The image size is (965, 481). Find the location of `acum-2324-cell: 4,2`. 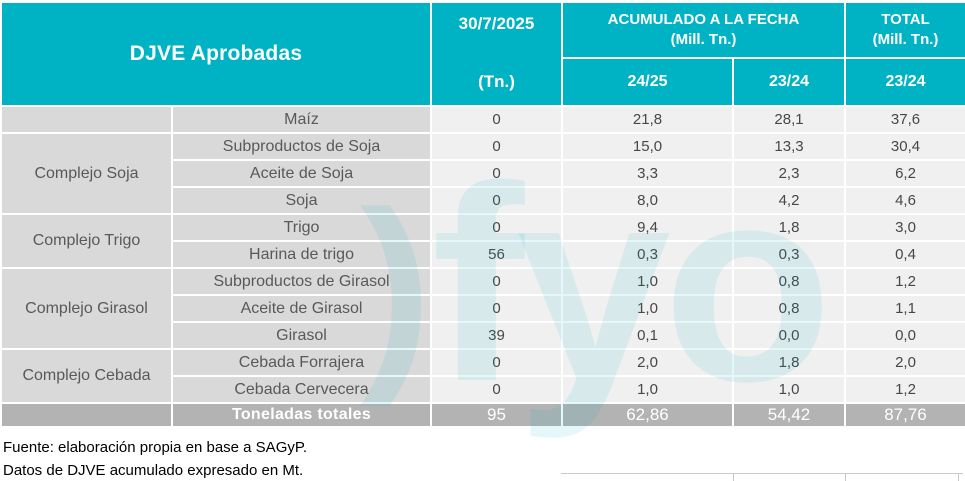

acum-2324-cell: 4,2 is located at coordinates (789, 200).